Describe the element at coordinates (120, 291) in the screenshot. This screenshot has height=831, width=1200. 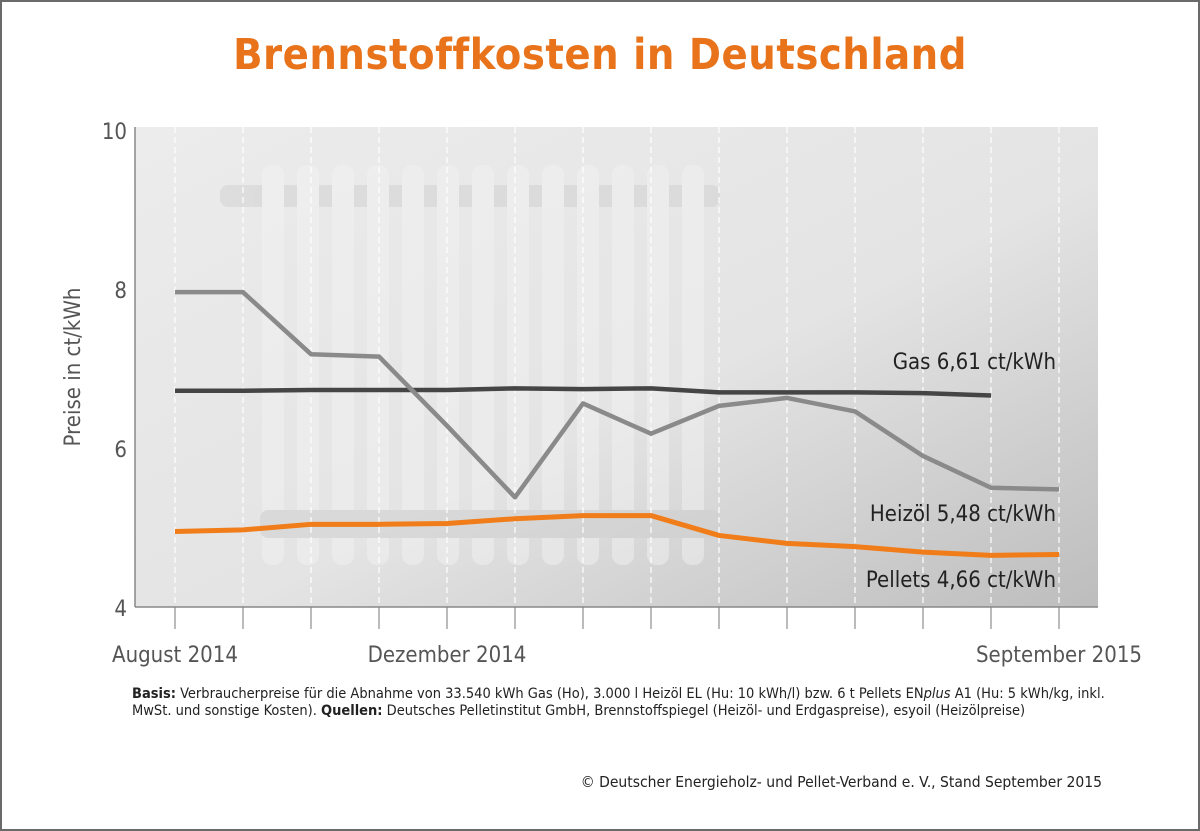
I see `y-tick-label: 8` at that location.